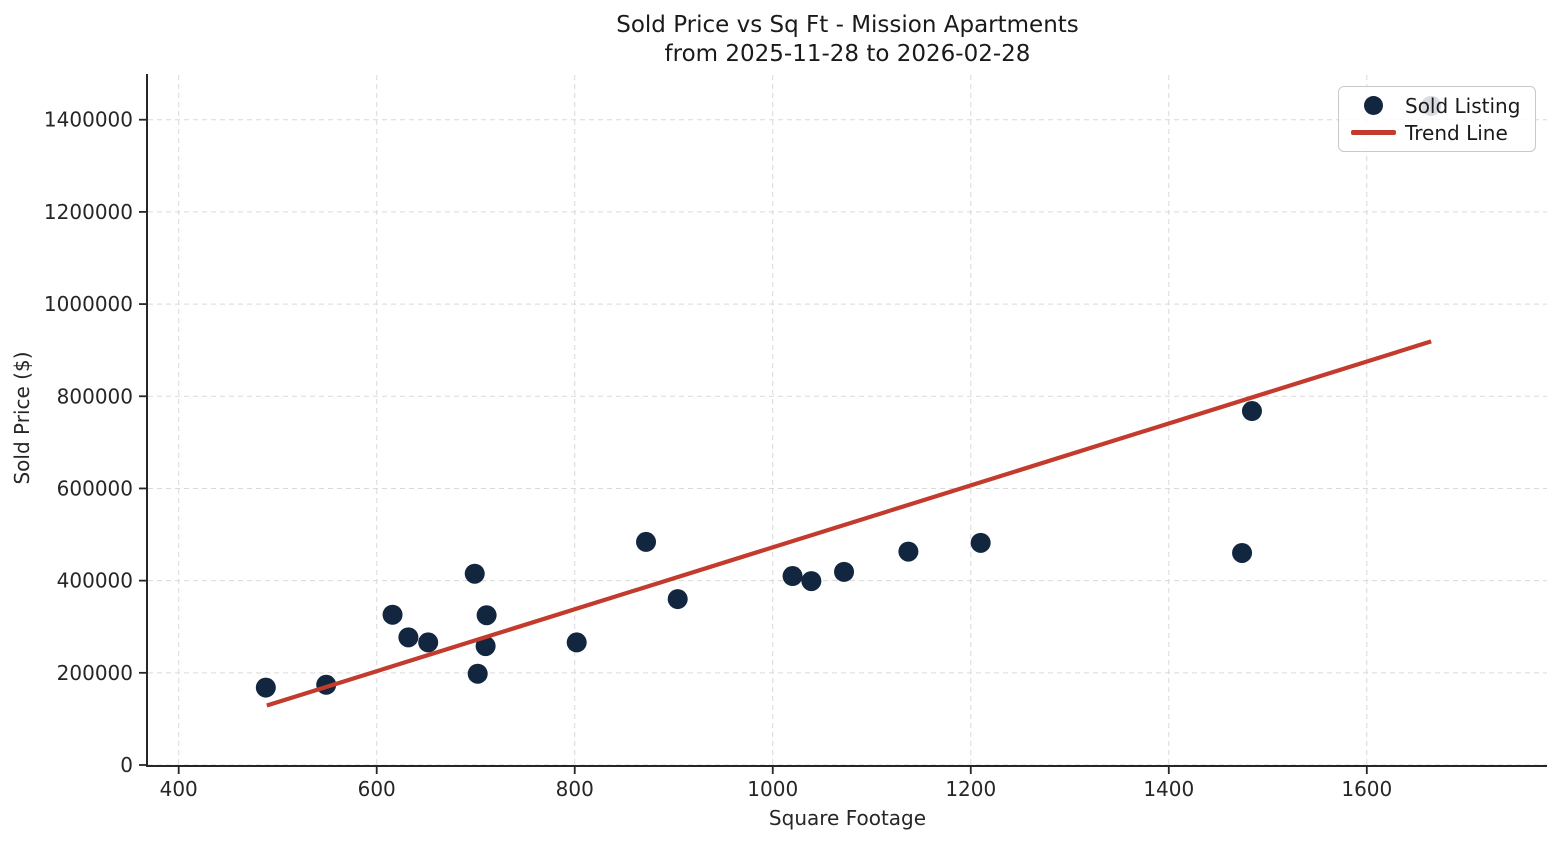 This screenshot has height=845, width=1560. Describe the element at coordinates (377, 789) in the screenshot. I see `x-tick-label: 600` at that location.